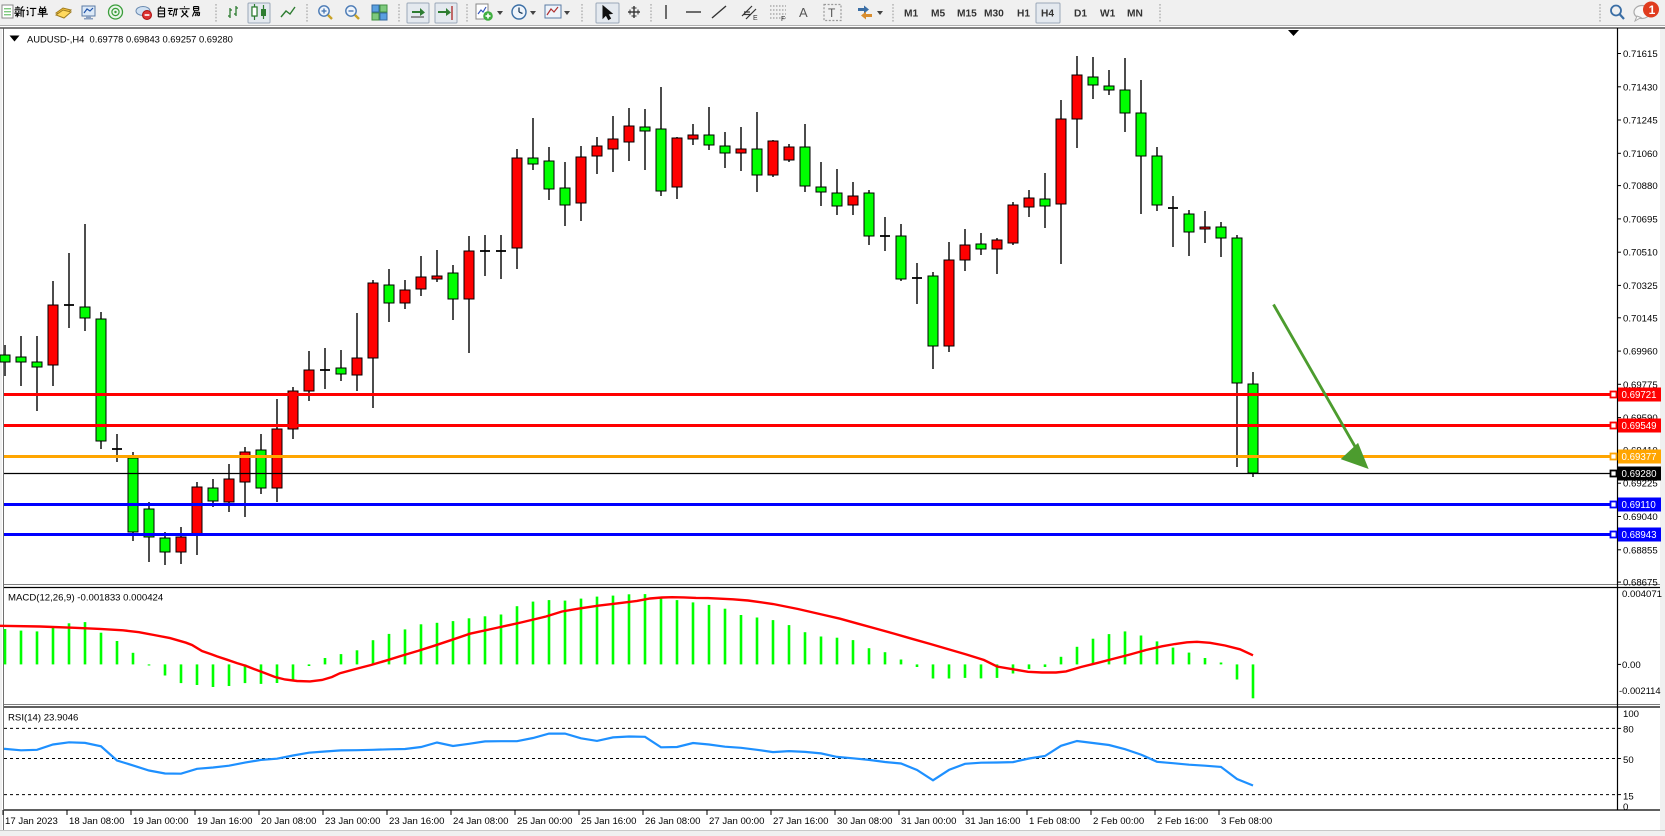 The width and height of the screenshot is (1665, 836). Describe the element at coordinates (224, 821) in the screenshot. I see `svg-text: 19 Jan 16:00` at that location.